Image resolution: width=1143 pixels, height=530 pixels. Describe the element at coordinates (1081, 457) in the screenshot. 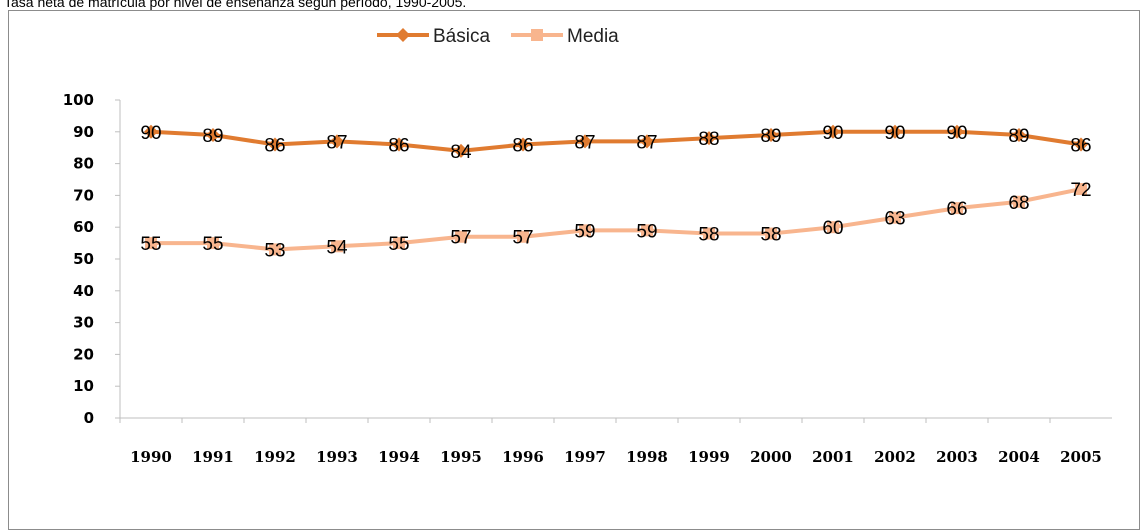

I see `x-tick-label: 2005` at that location.